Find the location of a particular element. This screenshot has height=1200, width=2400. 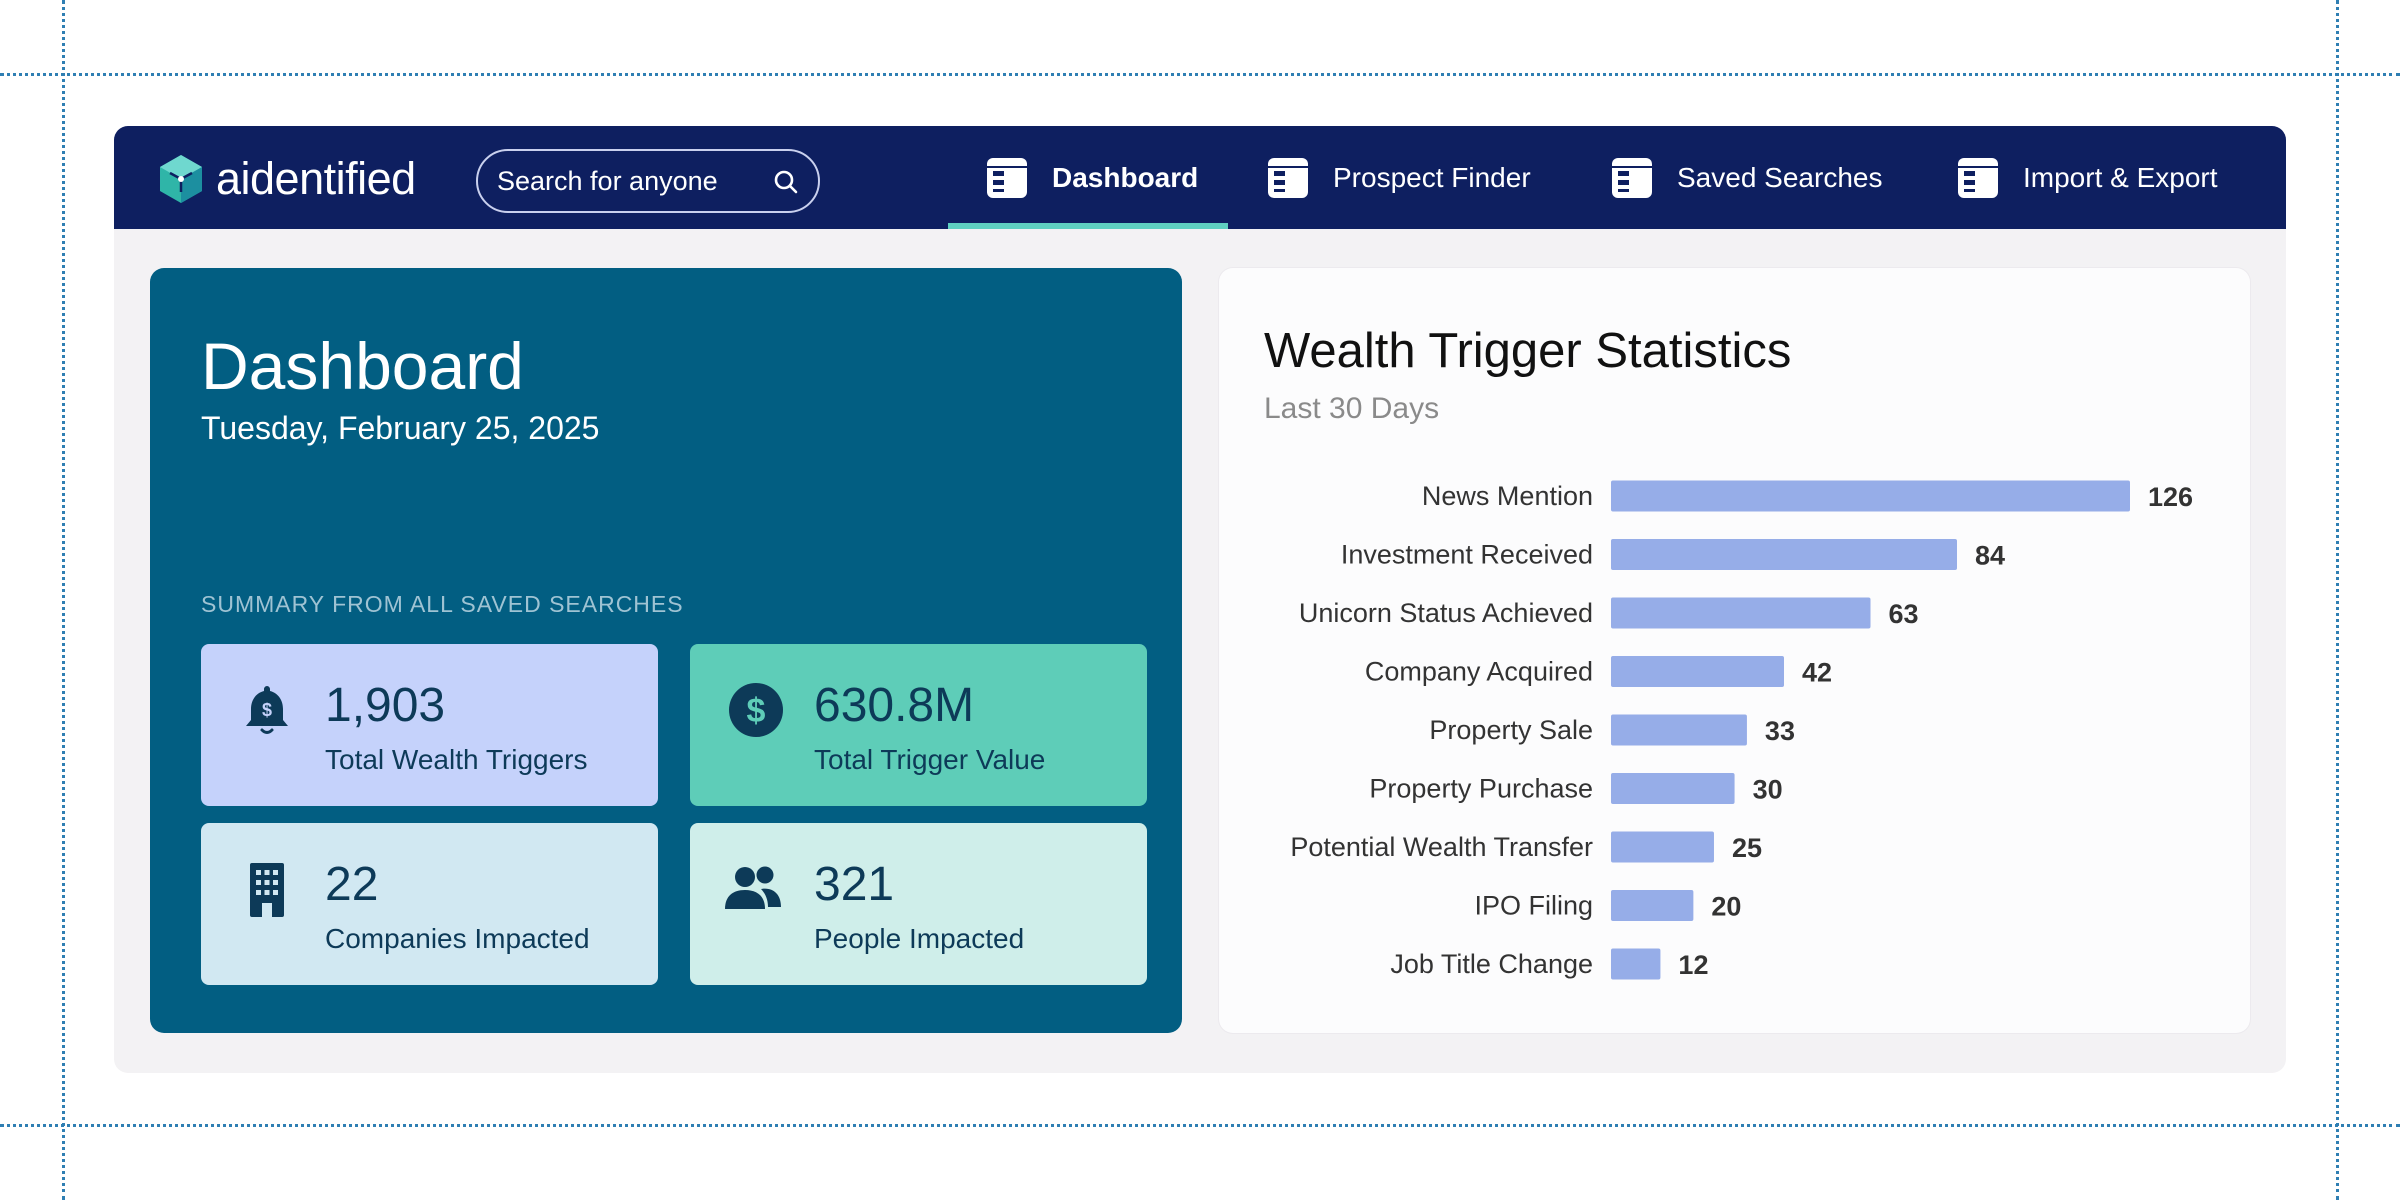

stat-value: 1,903 is located at coordinates (385, 705).